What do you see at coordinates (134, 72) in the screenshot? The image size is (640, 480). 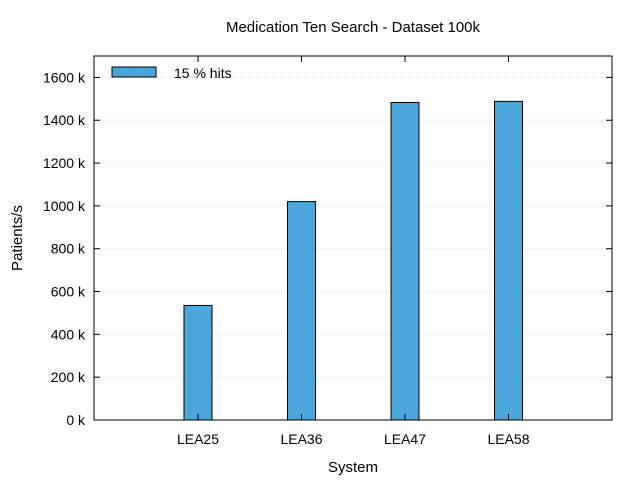 I see `legend-swatch` at bounding box center [134, 72].